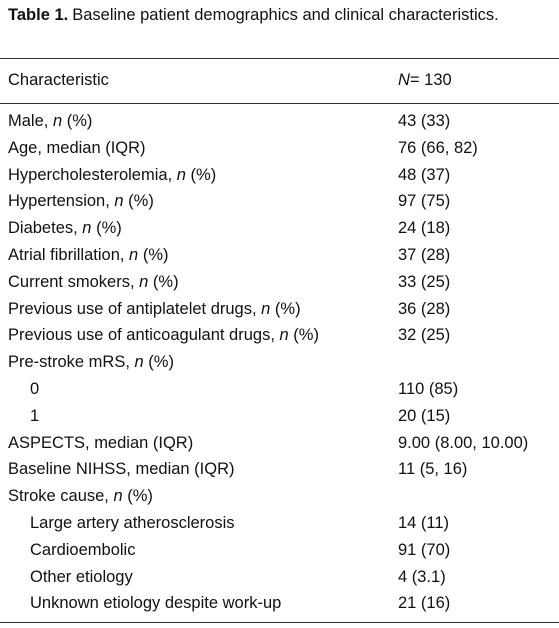 The height and width of the screenshot is (628, 559). Describe the element at coordinates (71, 362) in the screenshot. I see `text-segment: Pre-stroke mRS,` at that location.